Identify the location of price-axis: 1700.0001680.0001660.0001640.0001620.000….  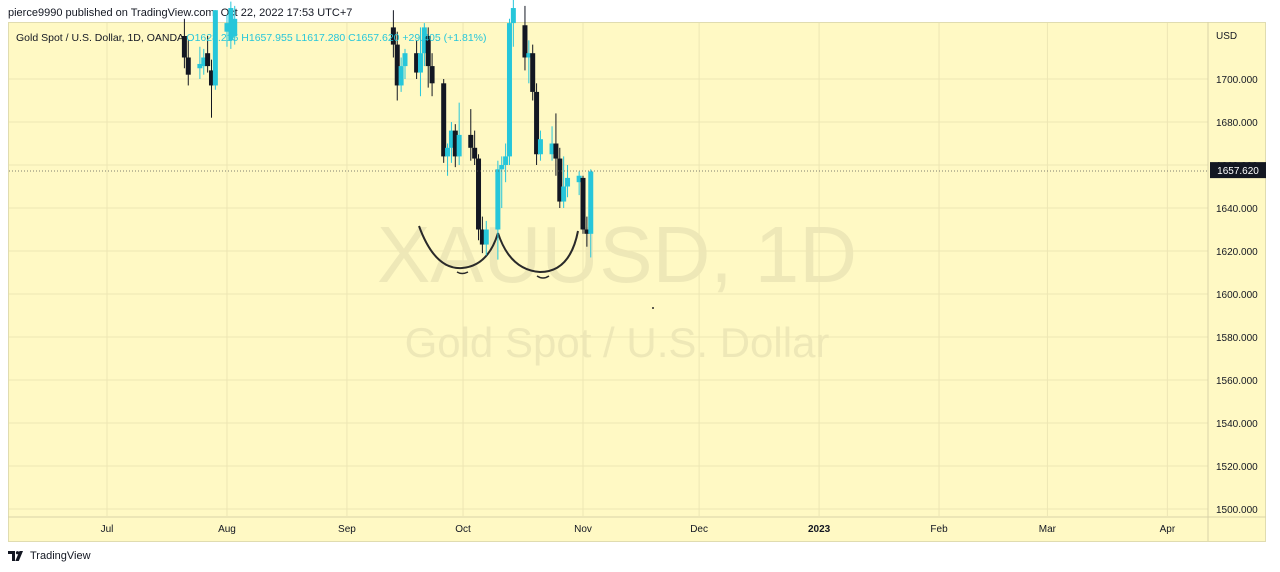
(1236, 281).